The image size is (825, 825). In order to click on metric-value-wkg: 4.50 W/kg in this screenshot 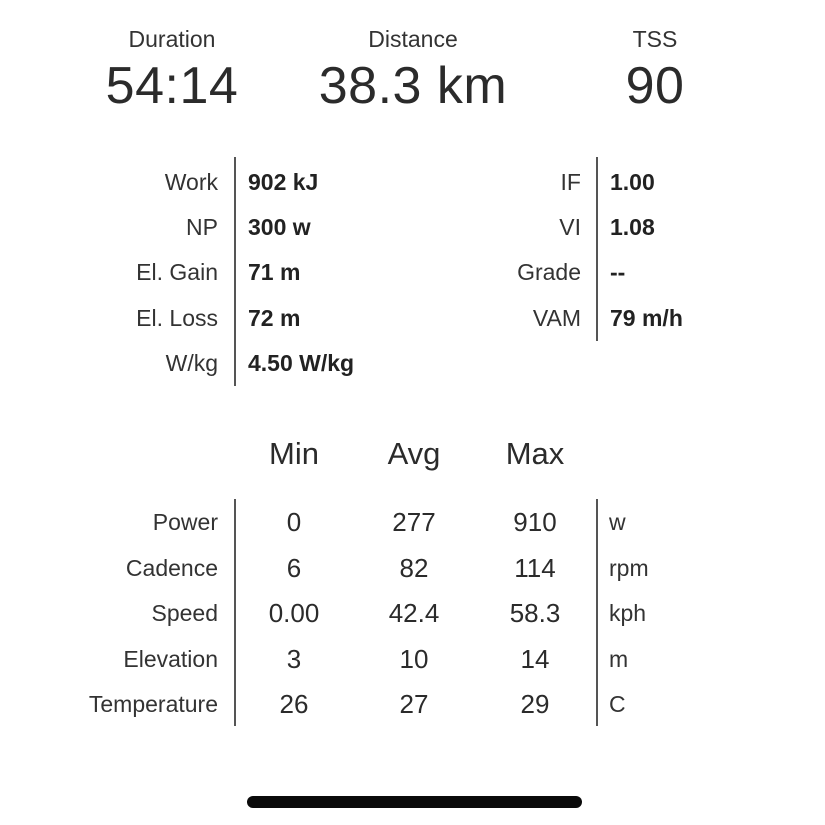, I will do `click(301, 363)`.